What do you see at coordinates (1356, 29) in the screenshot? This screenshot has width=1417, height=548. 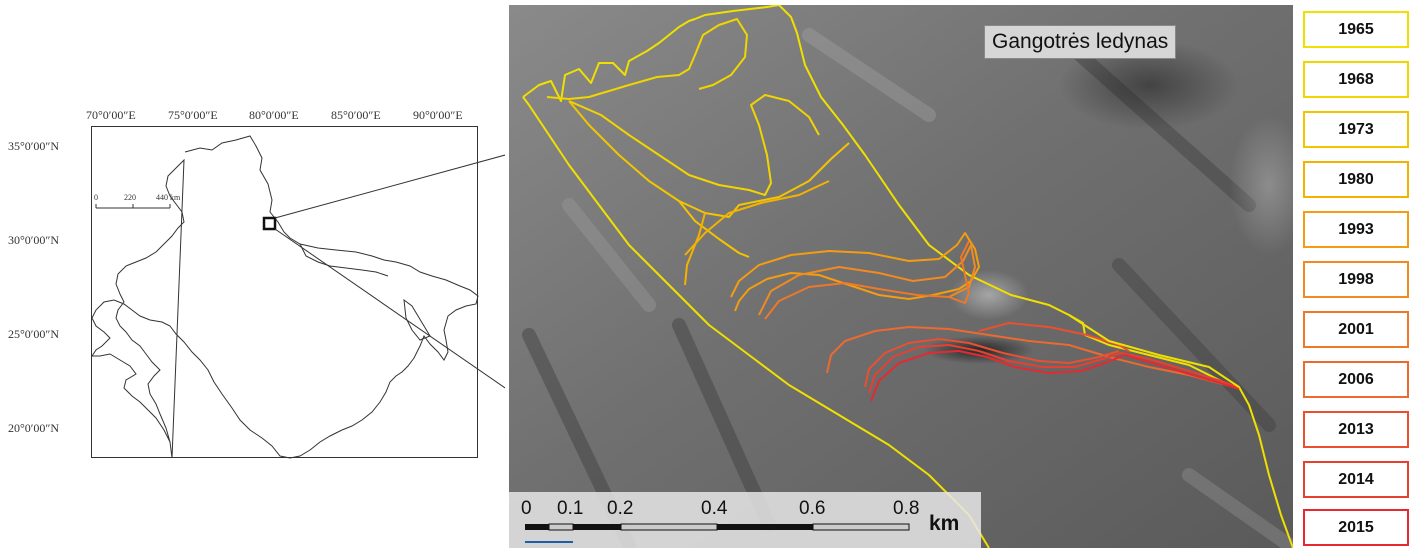 I see `legend-item-1965: 1965` at bounding box center [1356, 29].